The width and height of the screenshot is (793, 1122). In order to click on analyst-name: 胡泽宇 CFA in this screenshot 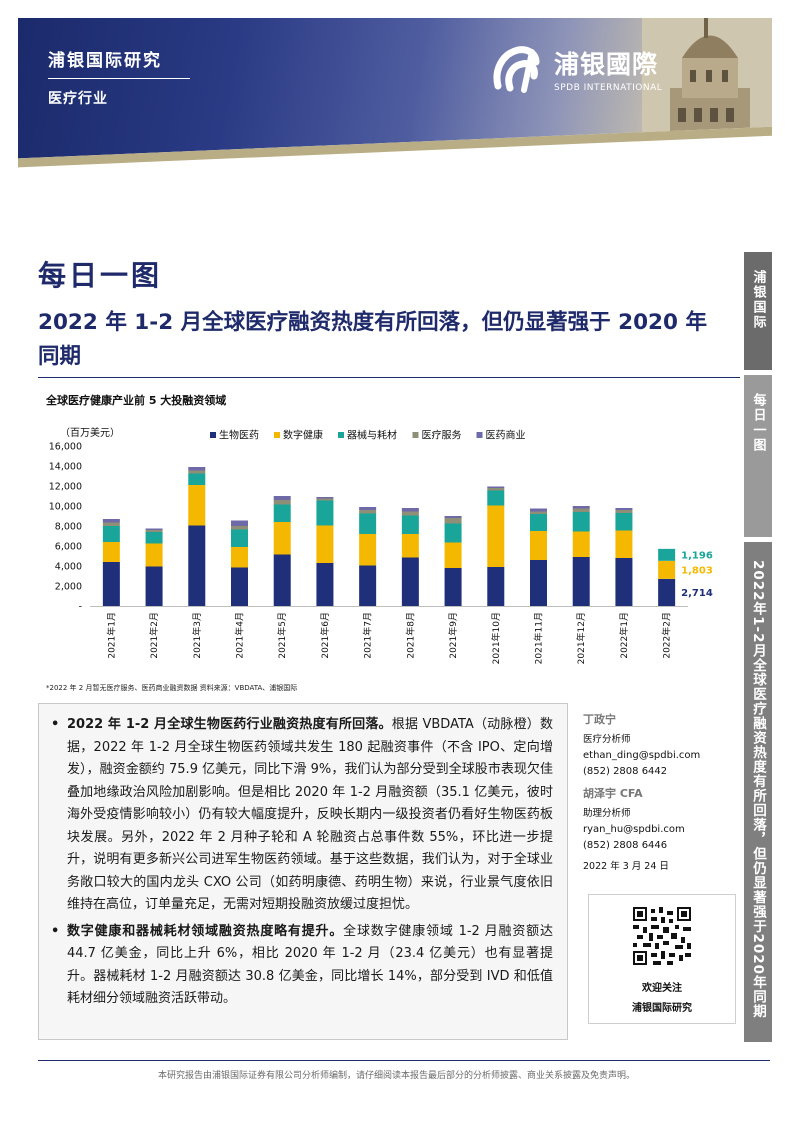, I will do `click(613, 793)`.